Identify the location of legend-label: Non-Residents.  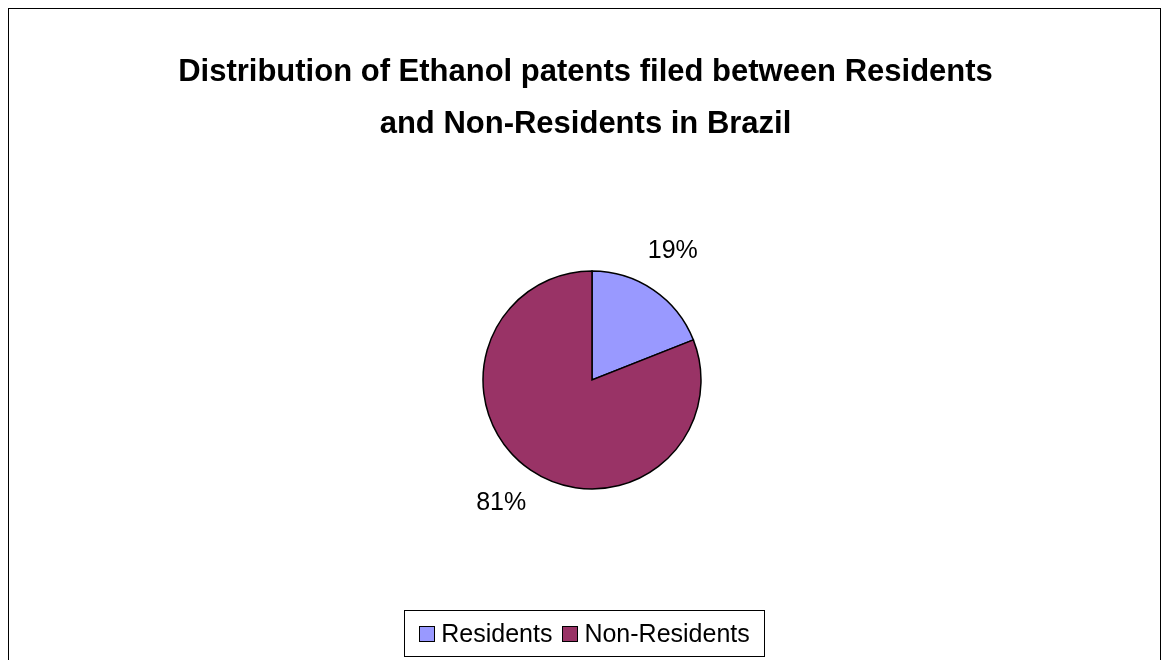
(667, 633).